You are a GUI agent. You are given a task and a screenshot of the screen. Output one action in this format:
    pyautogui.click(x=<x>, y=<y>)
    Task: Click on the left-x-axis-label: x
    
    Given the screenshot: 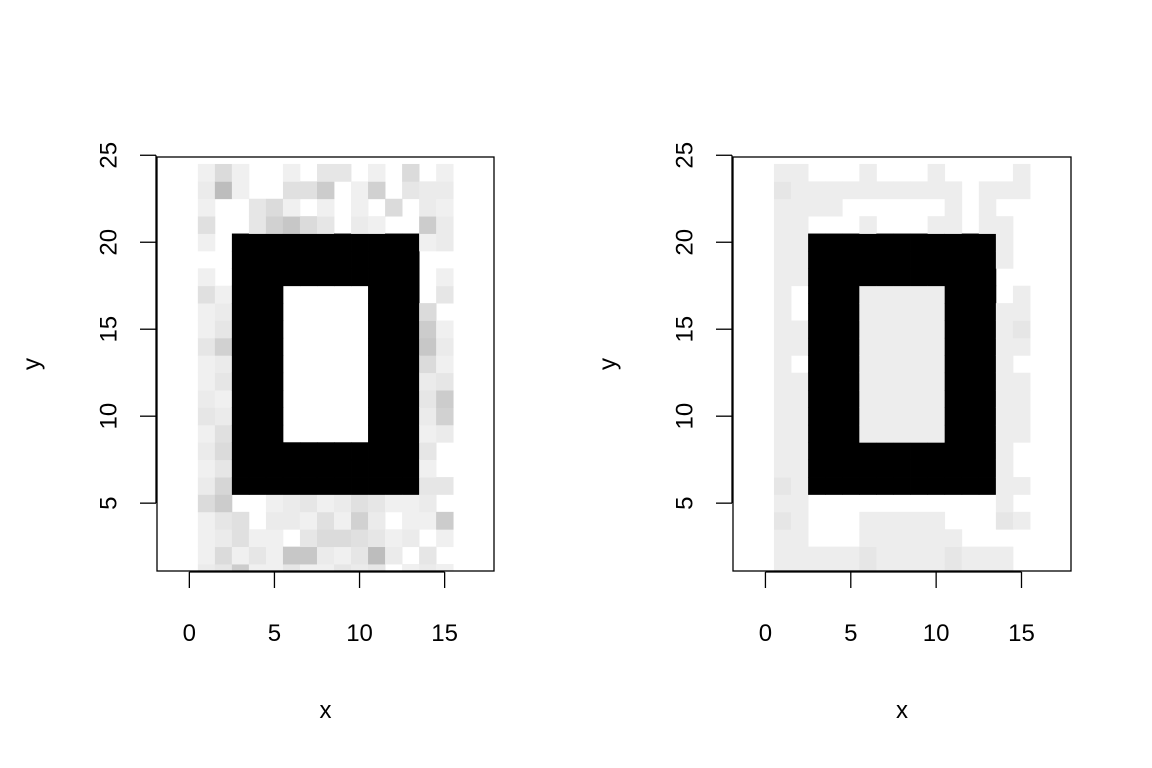 What is the action you would take?
    pyautogui.click(x=326, y=710)
    